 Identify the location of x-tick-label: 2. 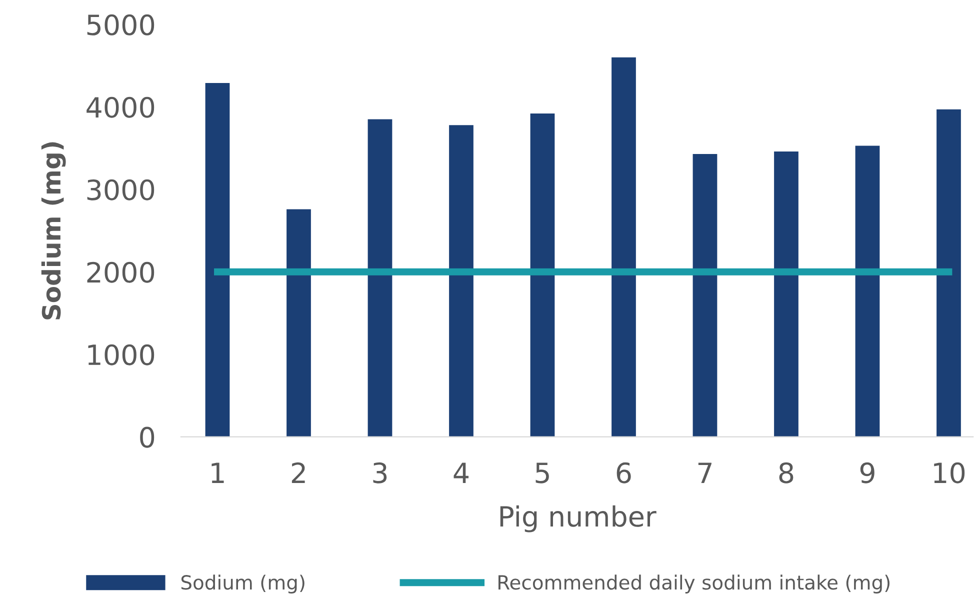
(298, 472).